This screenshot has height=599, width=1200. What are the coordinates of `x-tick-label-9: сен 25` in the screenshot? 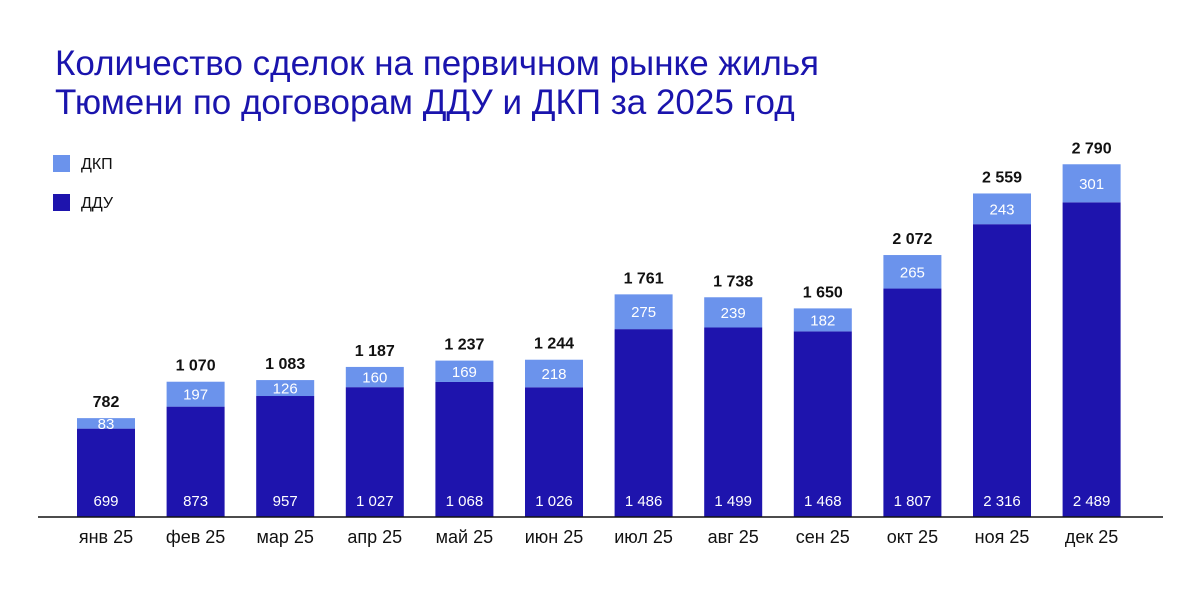 It's located at (823, 537).